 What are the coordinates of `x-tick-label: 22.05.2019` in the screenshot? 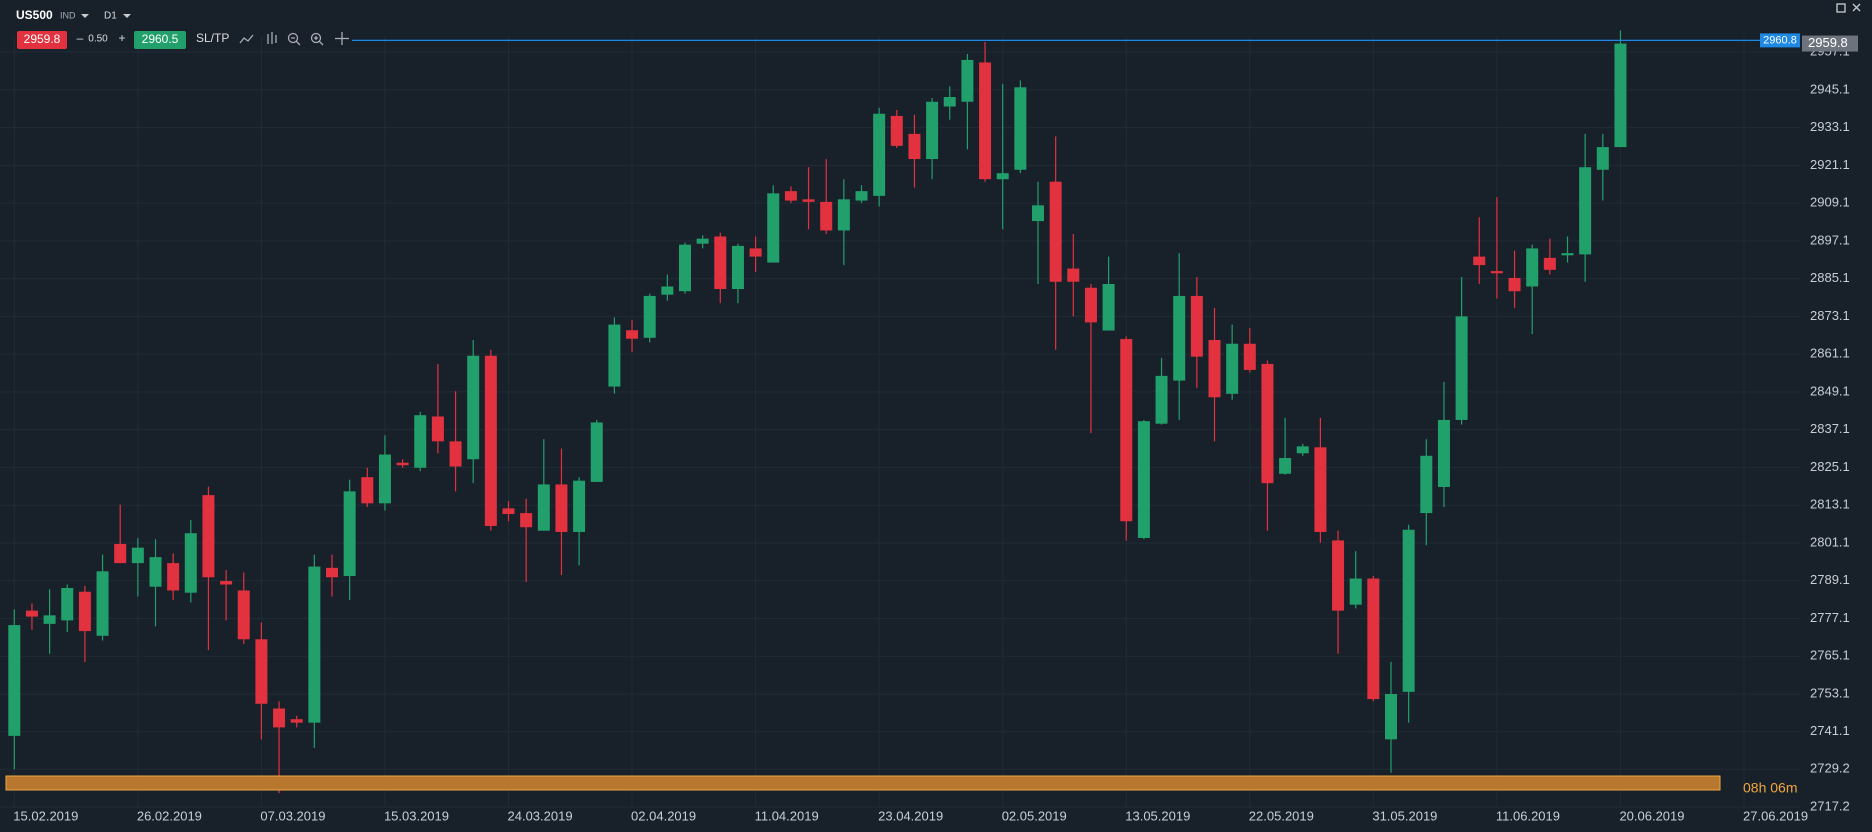 It's located at (1281, 815).